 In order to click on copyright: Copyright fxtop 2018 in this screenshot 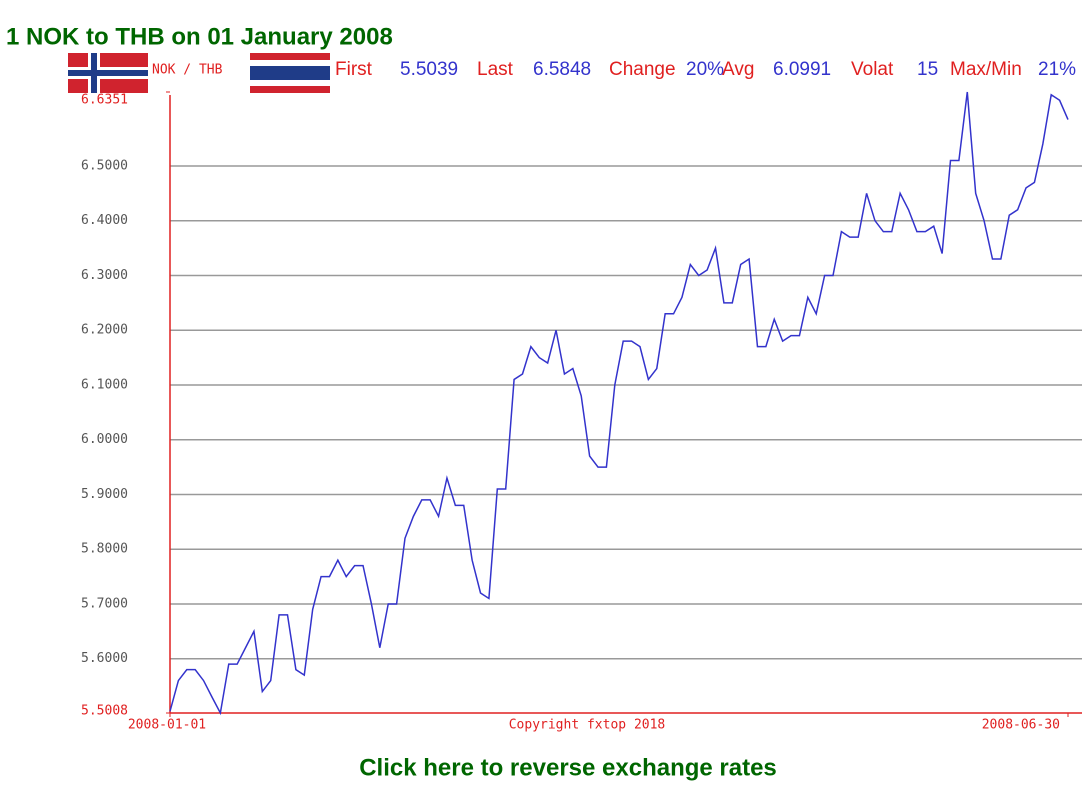, I will do `click(587, 725)`.